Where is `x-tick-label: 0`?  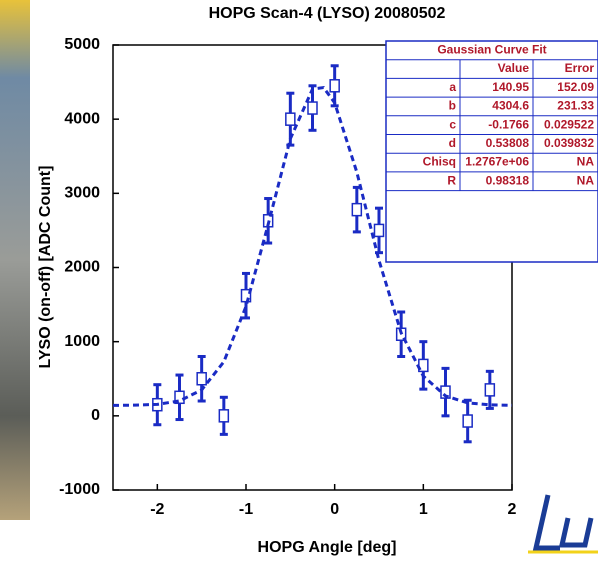
x-tick-label: 0 is located at coordinates (334, 509).